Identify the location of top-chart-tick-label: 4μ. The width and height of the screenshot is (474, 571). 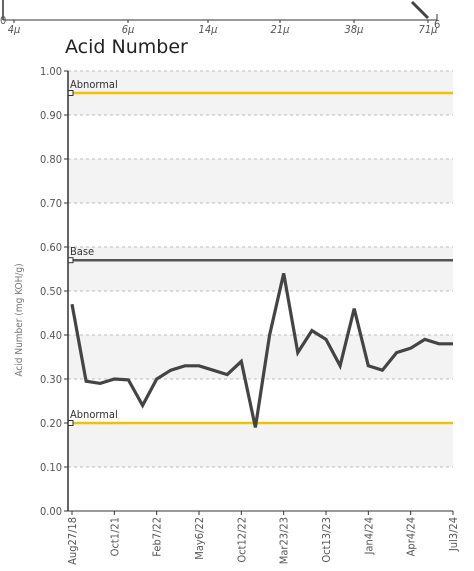
(14, 29).